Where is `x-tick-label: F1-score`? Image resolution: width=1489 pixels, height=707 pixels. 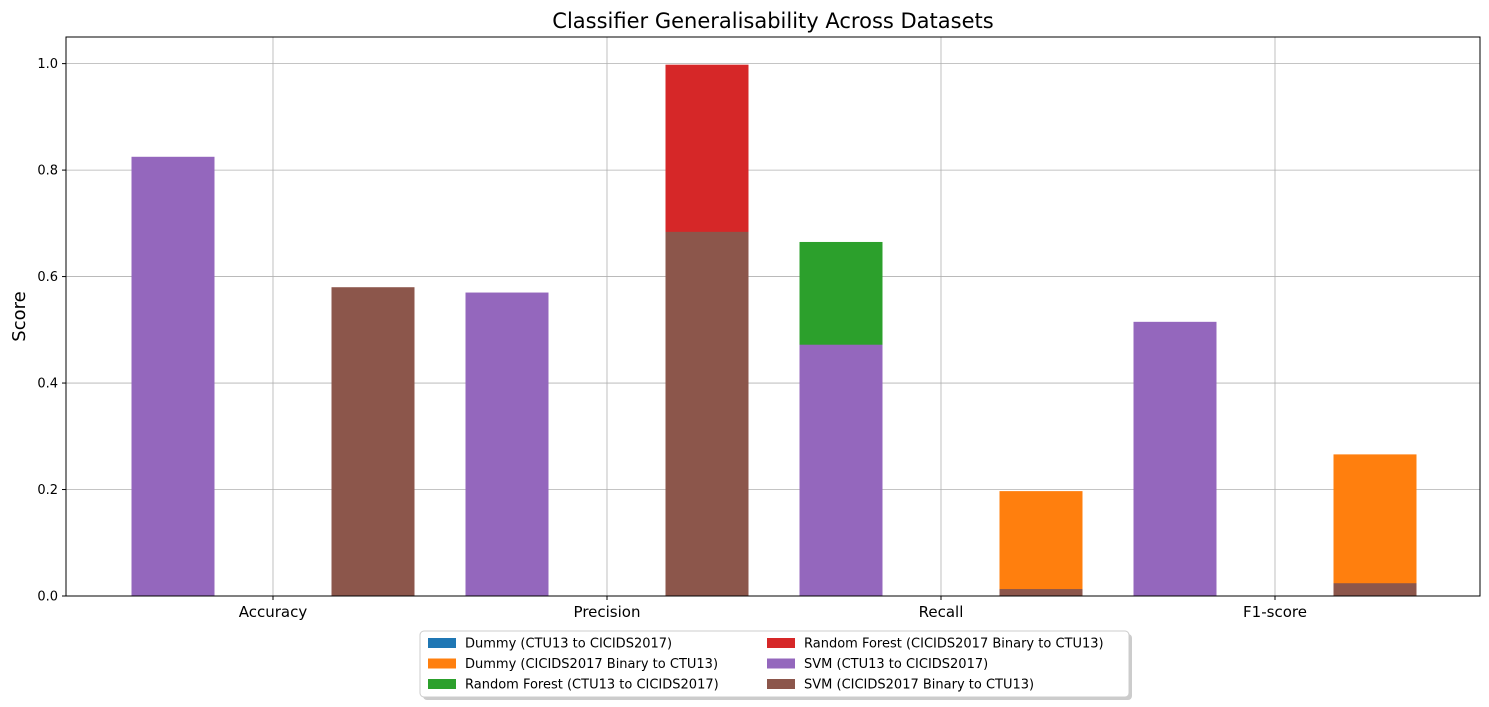
x-tick-label: F1-score is located at coordinates (1275, 612).